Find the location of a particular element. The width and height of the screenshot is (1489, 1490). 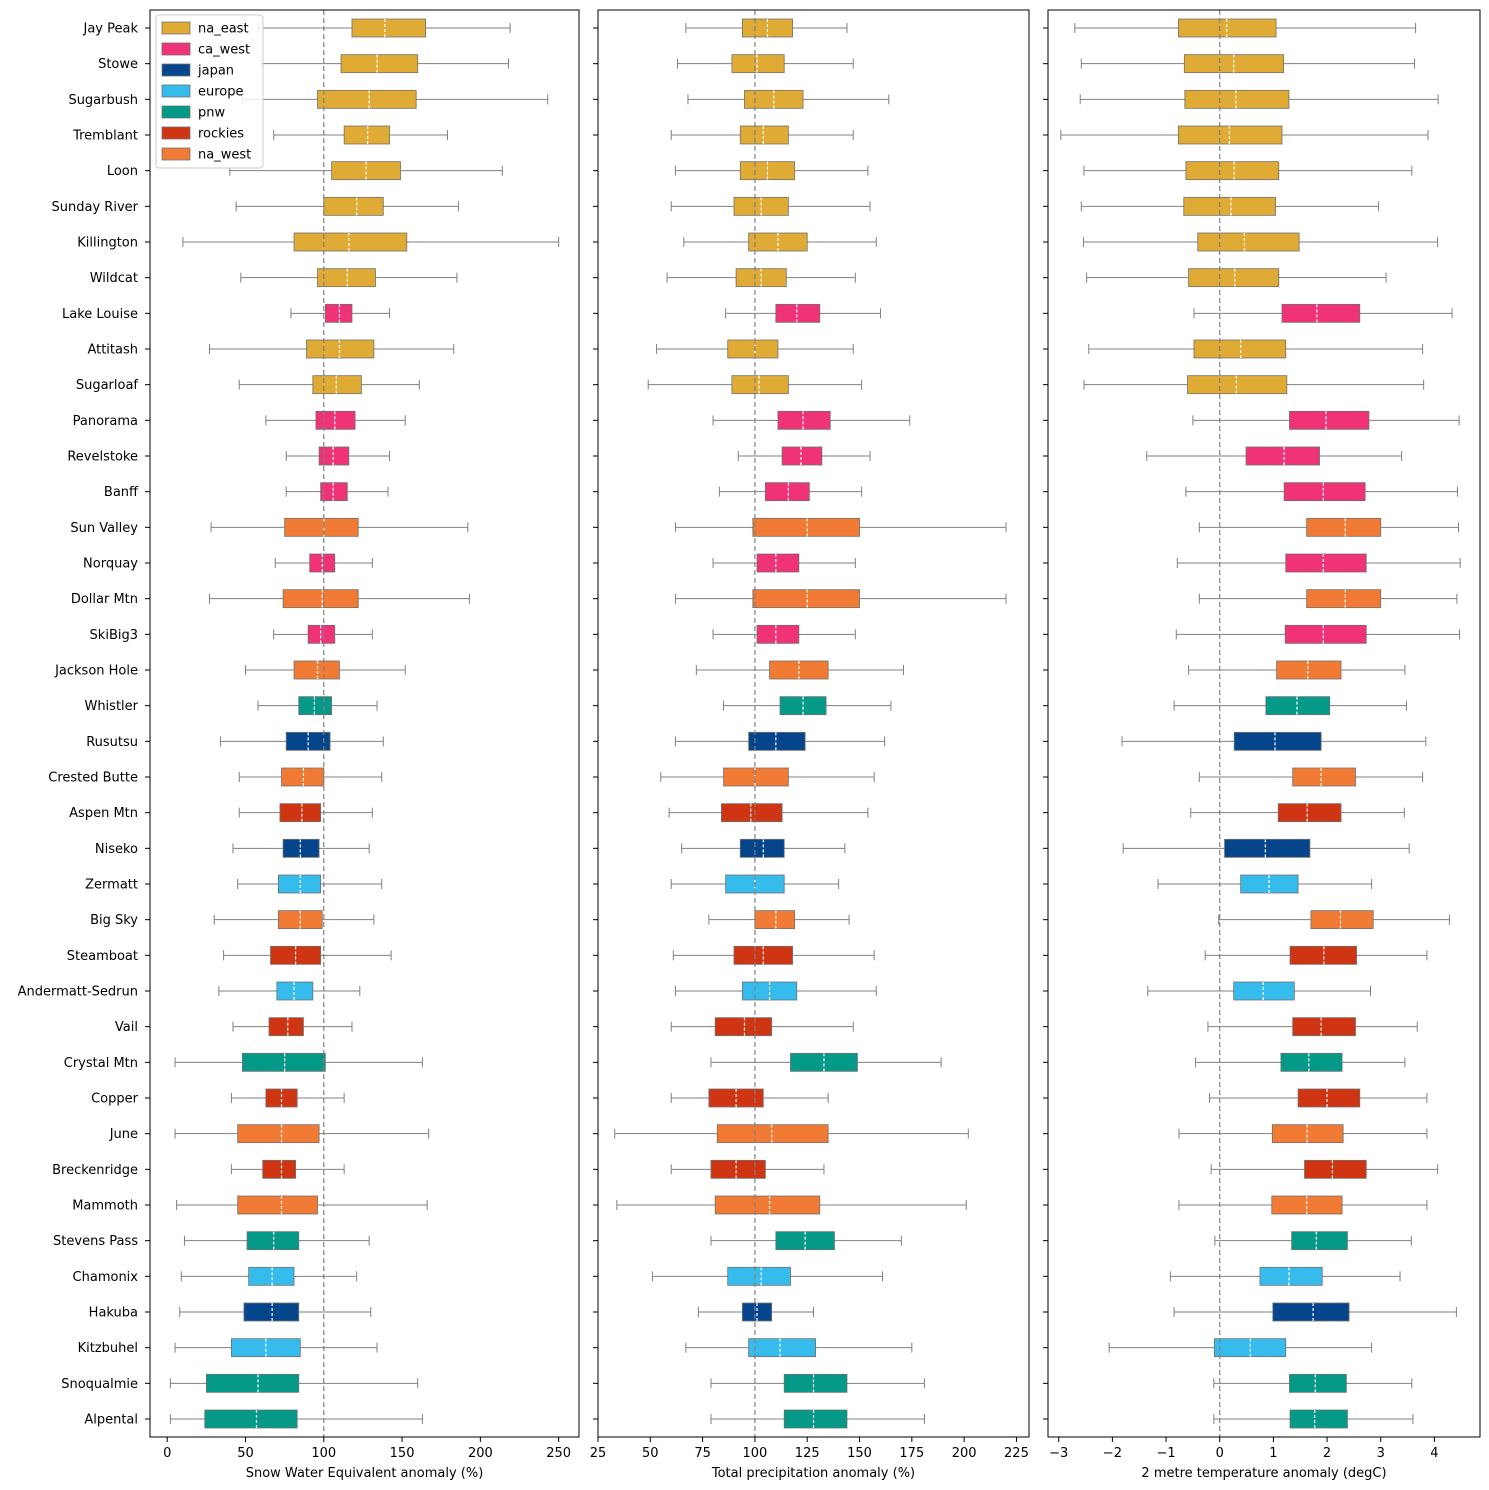

box-vail is located at coordinates (1312, 1027).